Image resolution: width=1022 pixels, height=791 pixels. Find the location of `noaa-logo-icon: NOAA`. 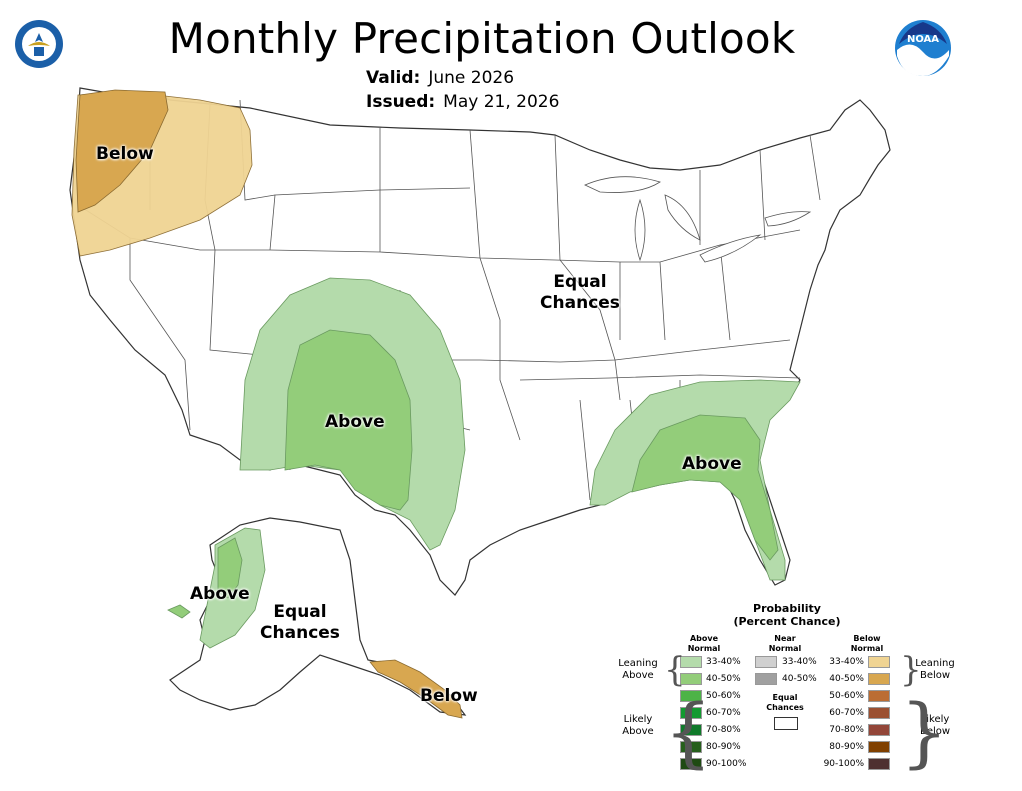

noaa-logo-icon: NOAA is located at coordinates (923, 48).